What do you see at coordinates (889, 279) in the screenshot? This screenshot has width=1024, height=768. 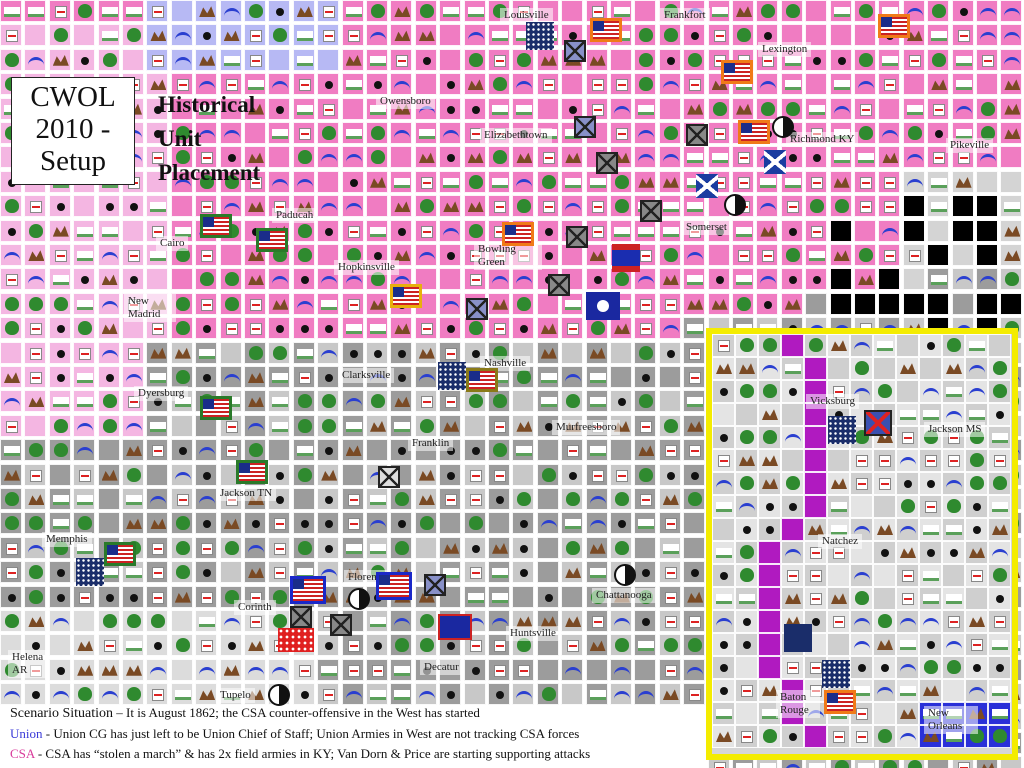 I see `impassable-hex-icon` at bounding box center [889, 279].